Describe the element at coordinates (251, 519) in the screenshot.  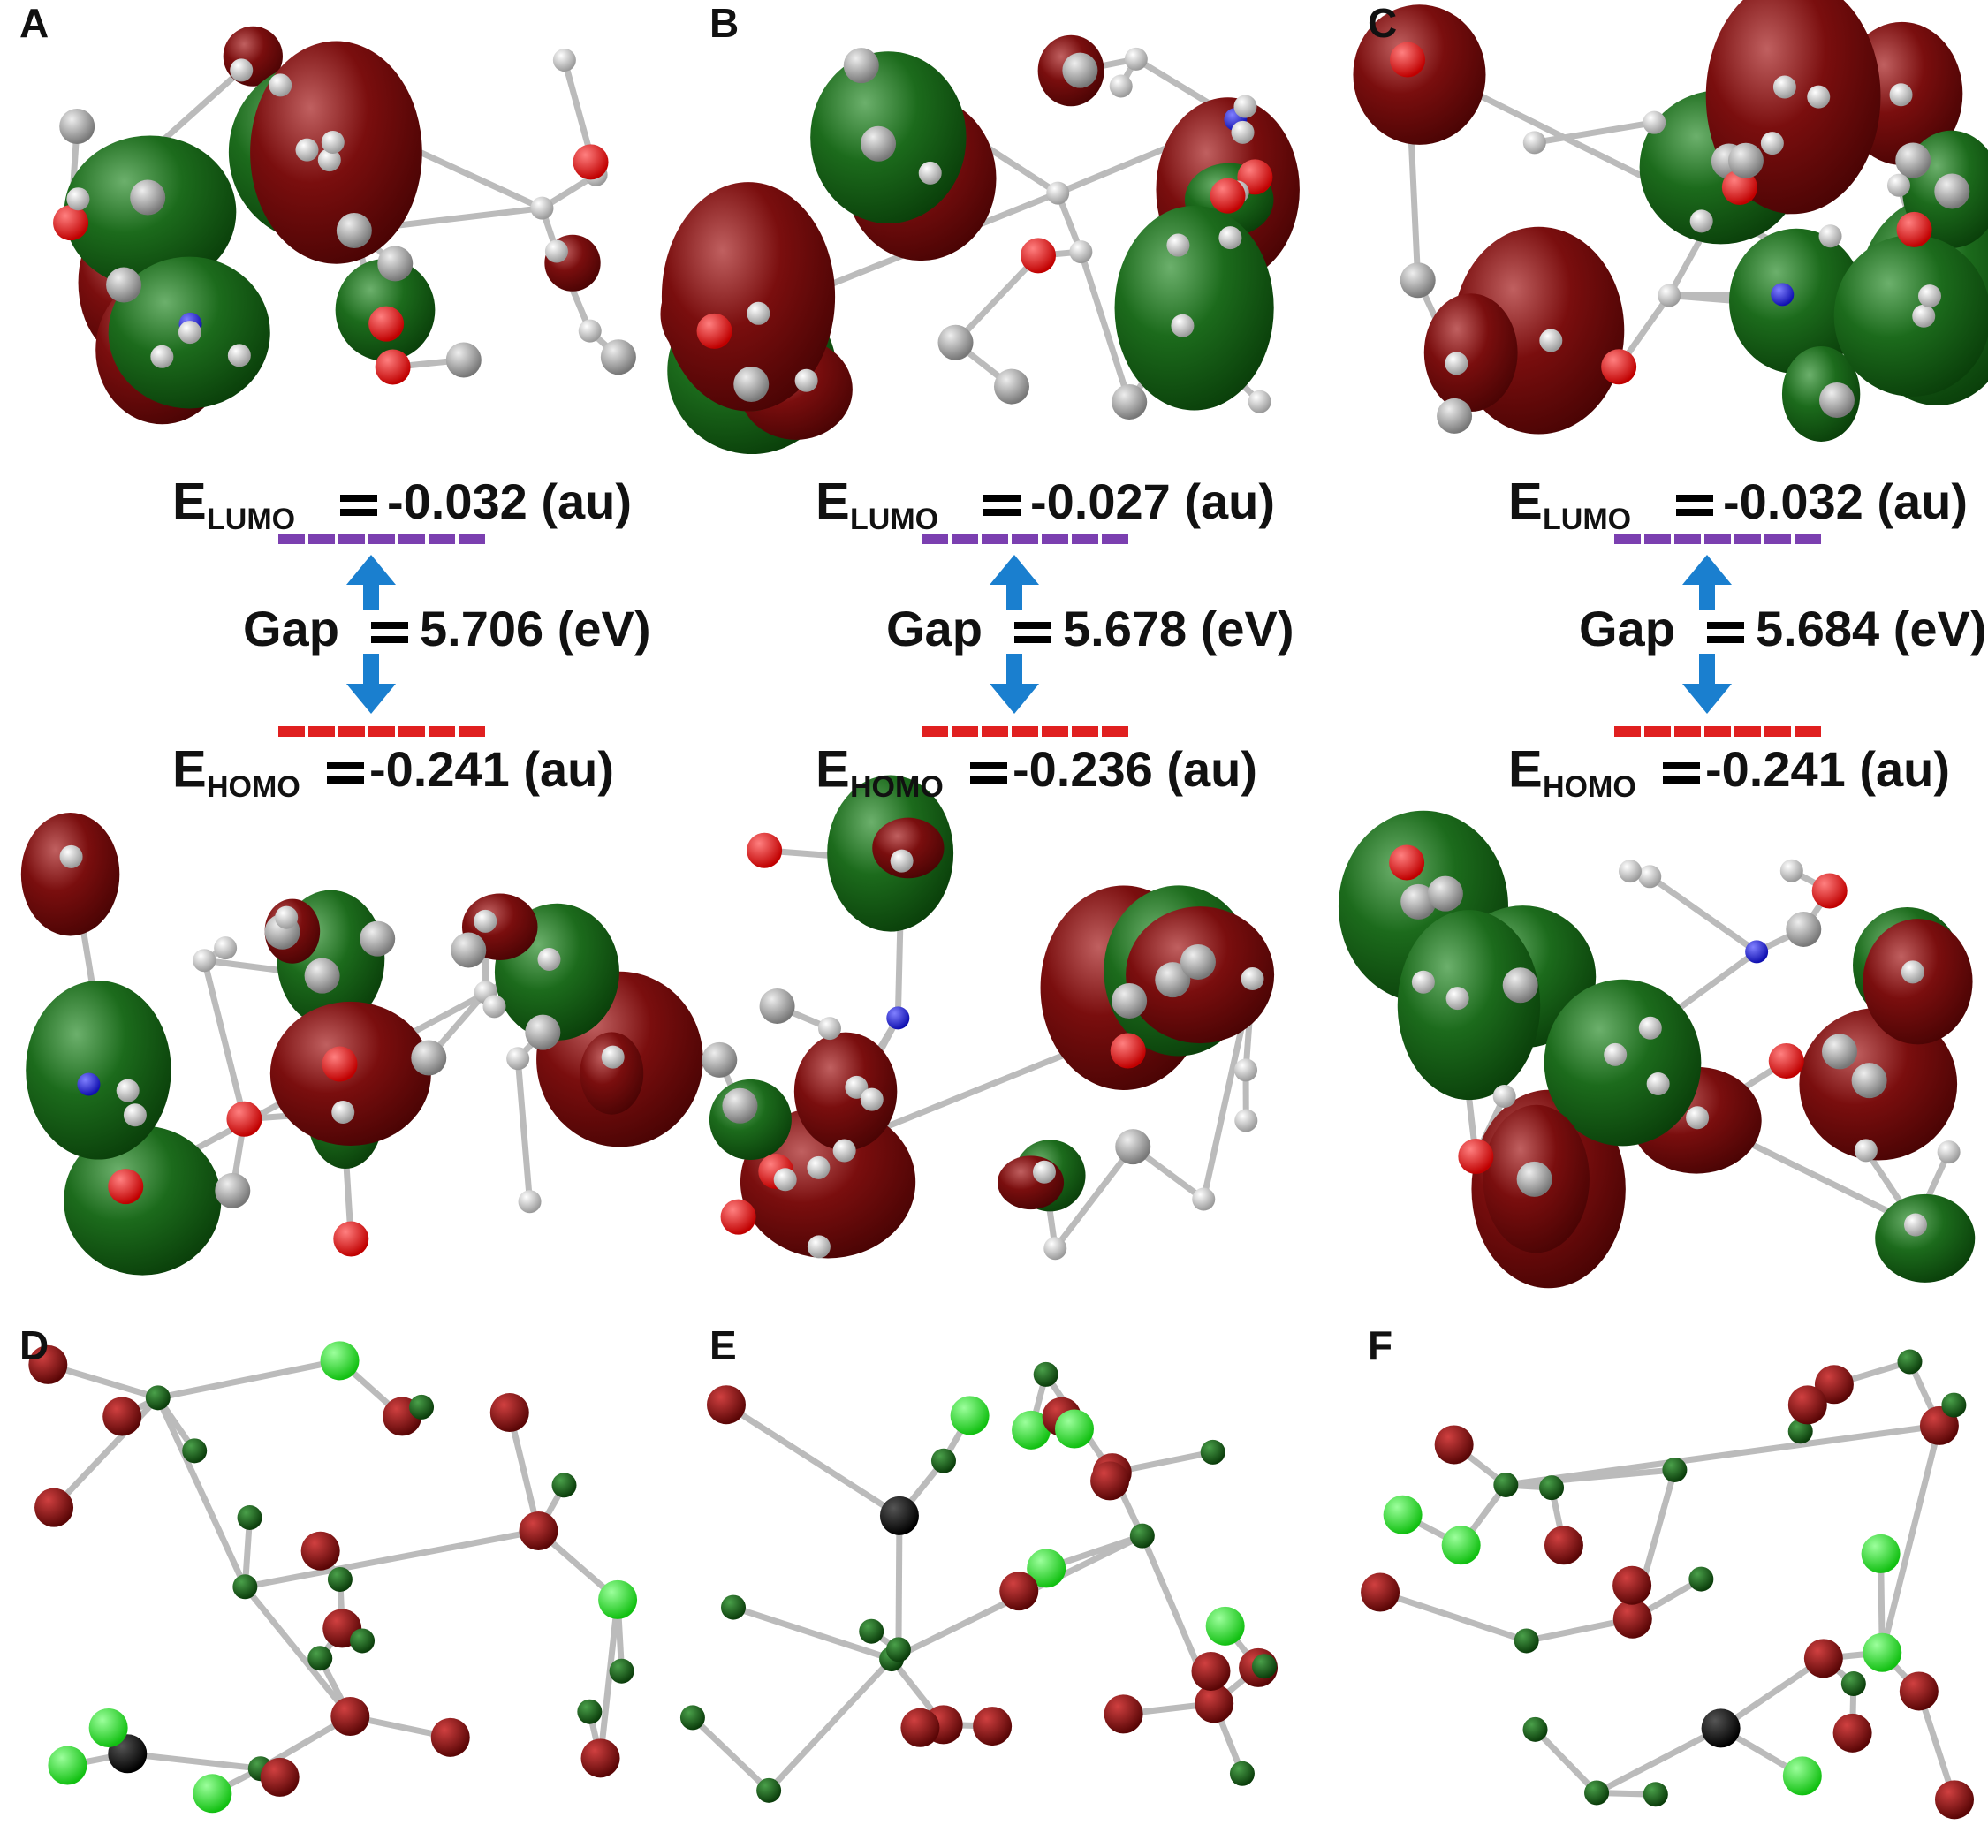
I see `lumo-subscript: LUMO` at that location.